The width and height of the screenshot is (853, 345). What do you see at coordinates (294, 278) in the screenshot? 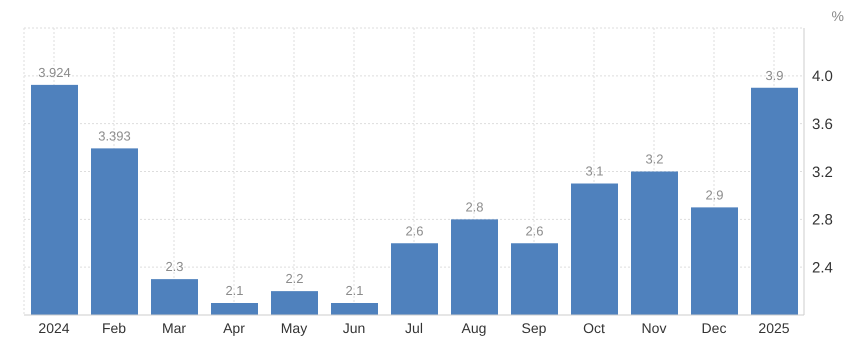
I see `data-label: 2.2` at bounding box center [294, 278].